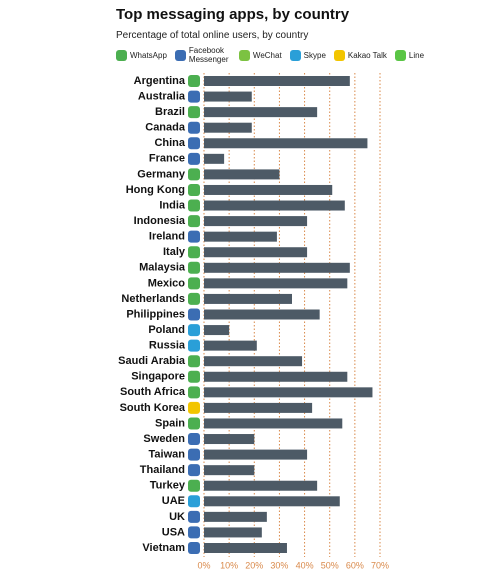  What do you see at coordinates (409, 55) in the screenshot?
I see `legend-item: Line` at bounding box center [409, 55].